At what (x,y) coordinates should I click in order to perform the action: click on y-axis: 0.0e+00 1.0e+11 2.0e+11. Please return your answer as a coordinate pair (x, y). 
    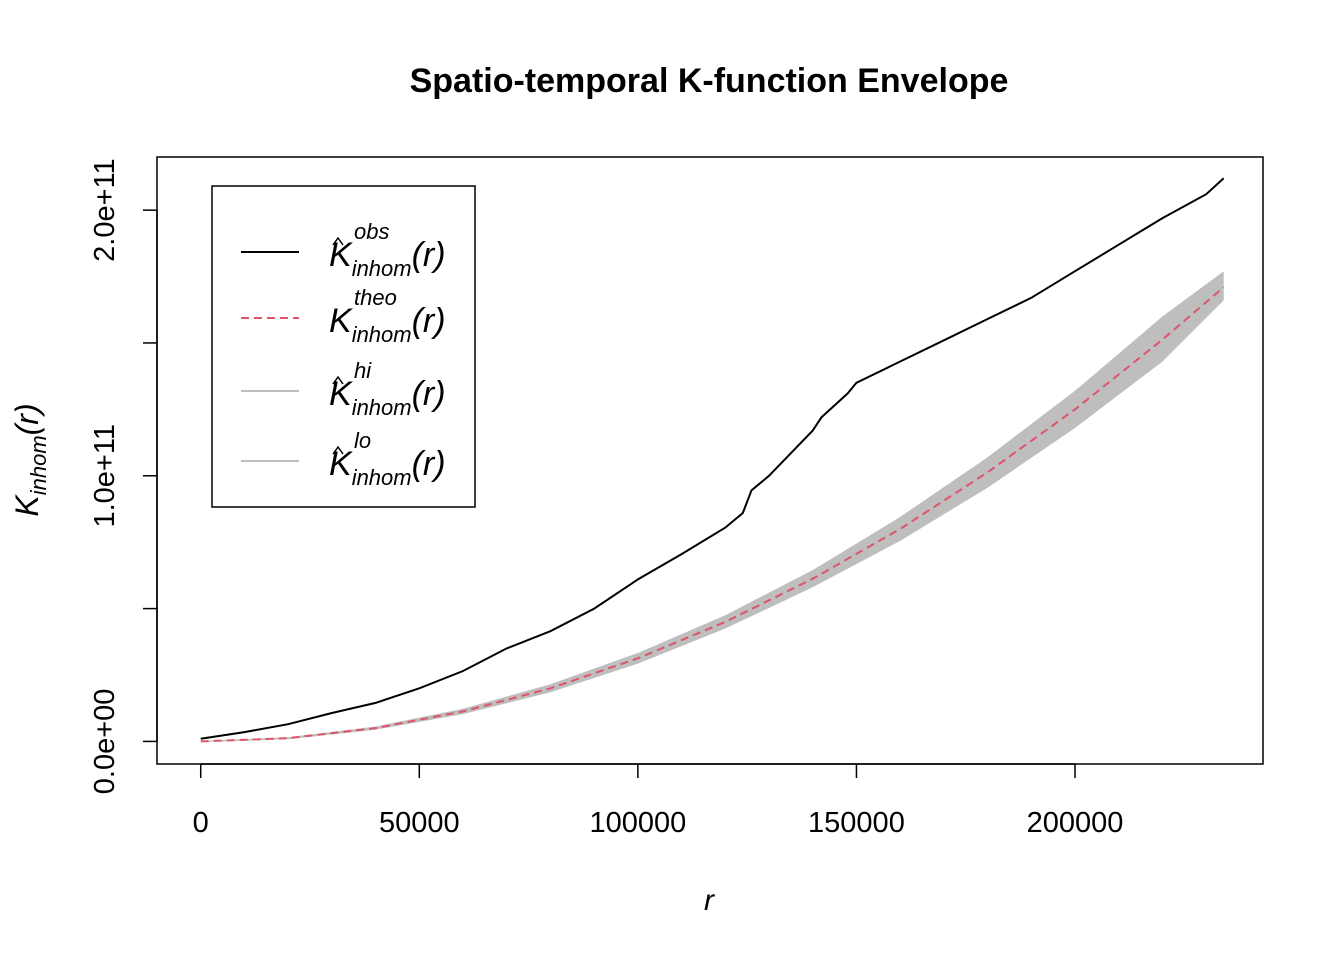
    Looking at the image, I should click on (123, 476).